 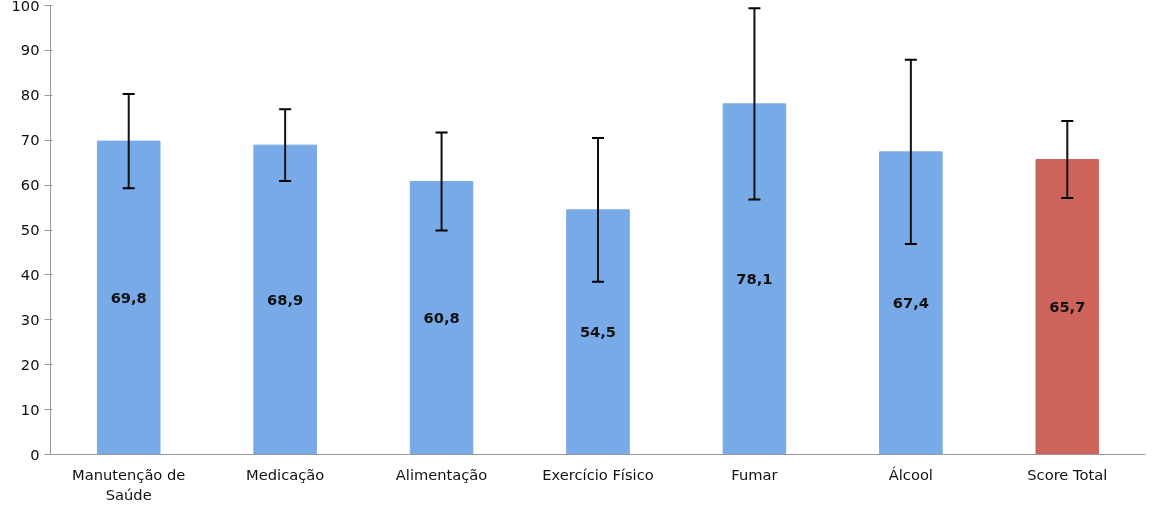 What do you see at coordinates (285, 474) in the screenshot?
I see `x-tick-label: Medicação` at bounding box center [285, 474].